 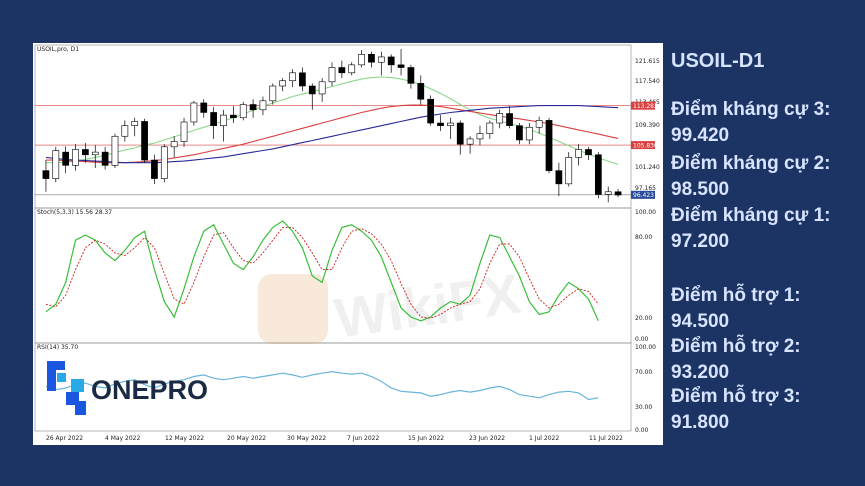 What do you see at coordinates (643, 318) in the screenshot?
I see `stoch-tick: 20.00` at bounding box center [643, 318].